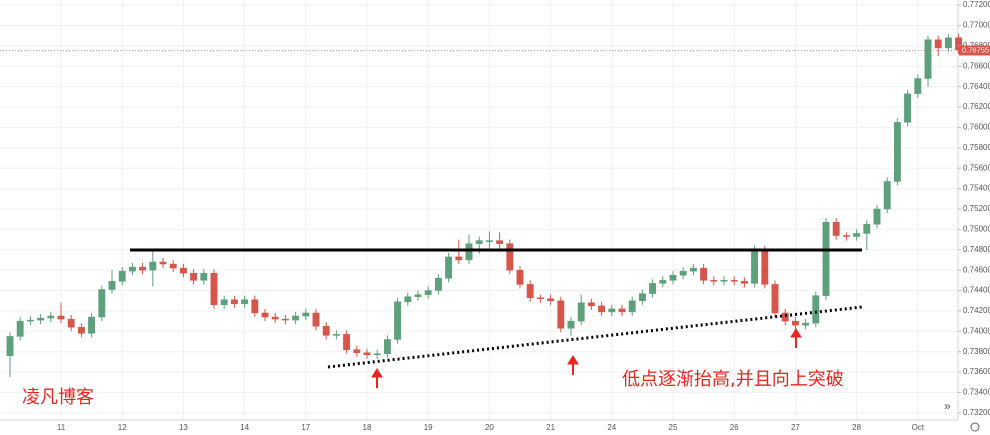 This screenshot has width=990, height=435. Describe the element at coordinates (976, 392) in the screenshot. I see `y-tick-label: 0.73400` at that location.